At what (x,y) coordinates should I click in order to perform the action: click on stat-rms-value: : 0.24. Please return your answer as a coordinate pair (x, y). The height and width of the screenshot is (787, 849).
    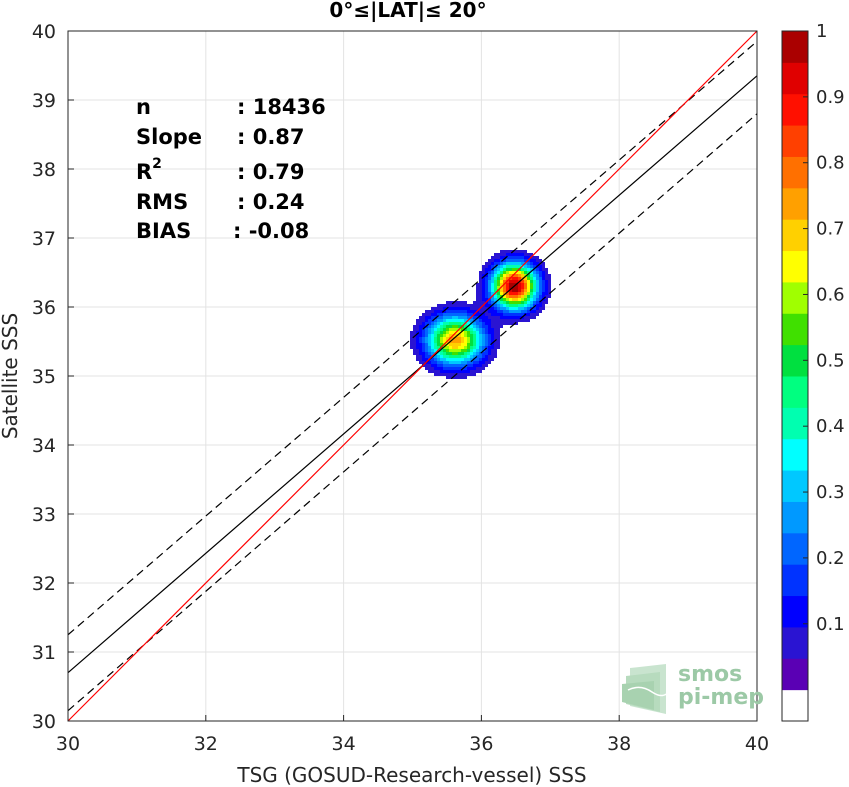
    Looking at the image, I should click on (271, 202).